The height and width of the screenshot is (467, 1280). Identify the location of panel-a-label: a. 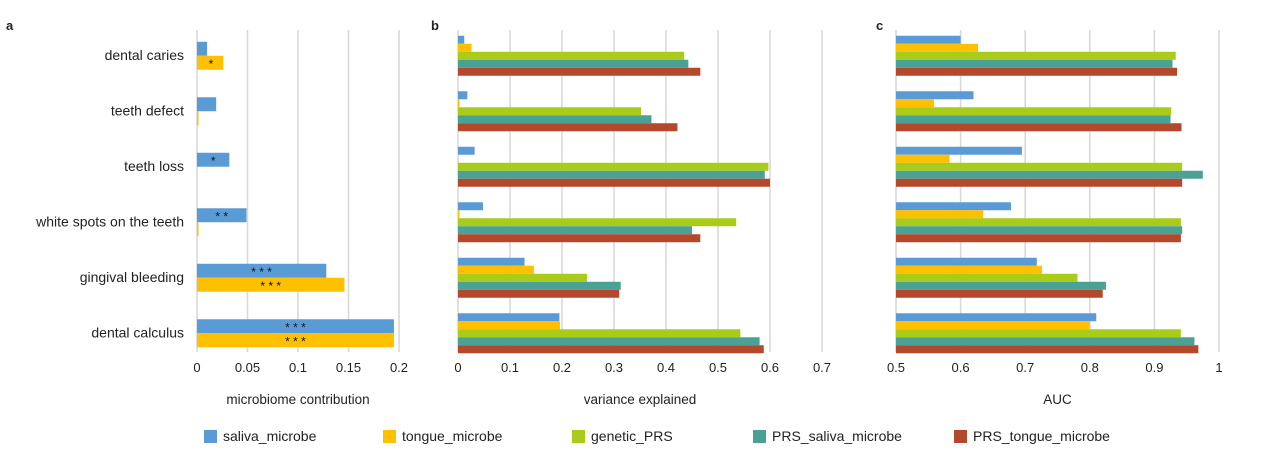
(10, 25).